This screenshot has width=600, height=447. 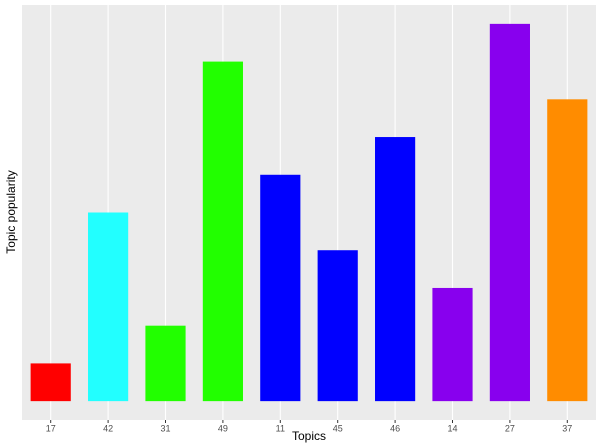 What do you see at coordinates (338, 428) in the screenshot?
I see `x-tick-label: 45` at bounding box center [338, 428].